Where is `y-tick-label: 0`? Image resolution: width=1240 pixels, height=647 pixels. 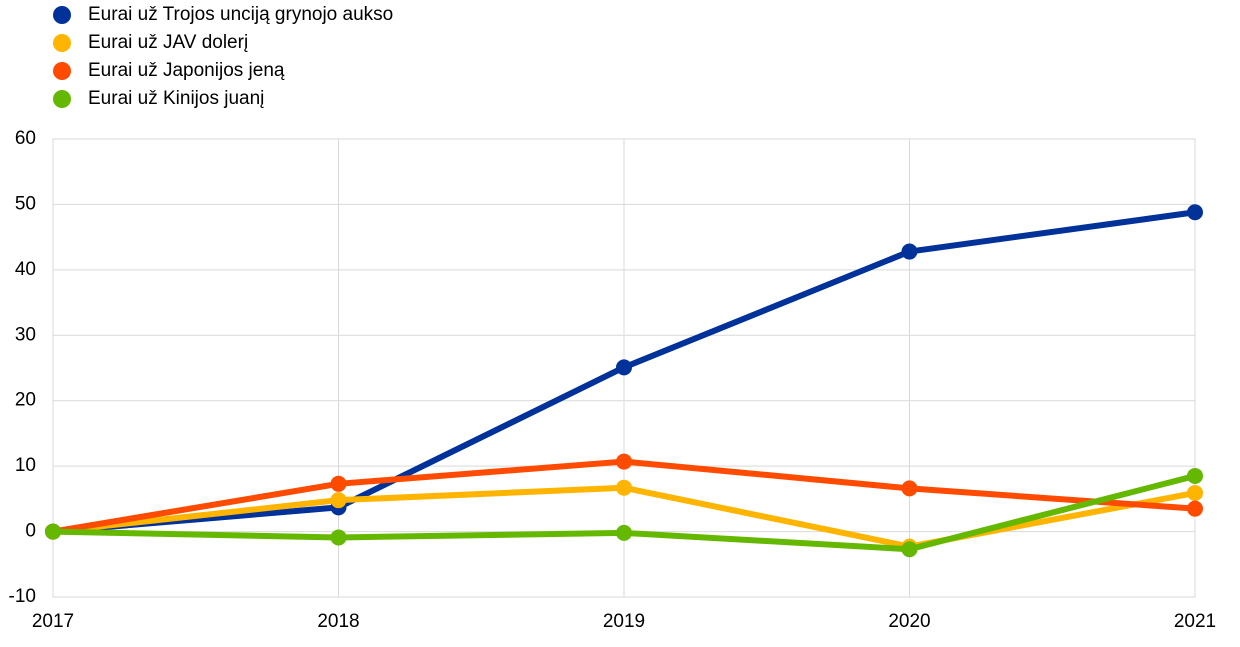
y-tick-label: 0 is located at coordinates (30, 531).